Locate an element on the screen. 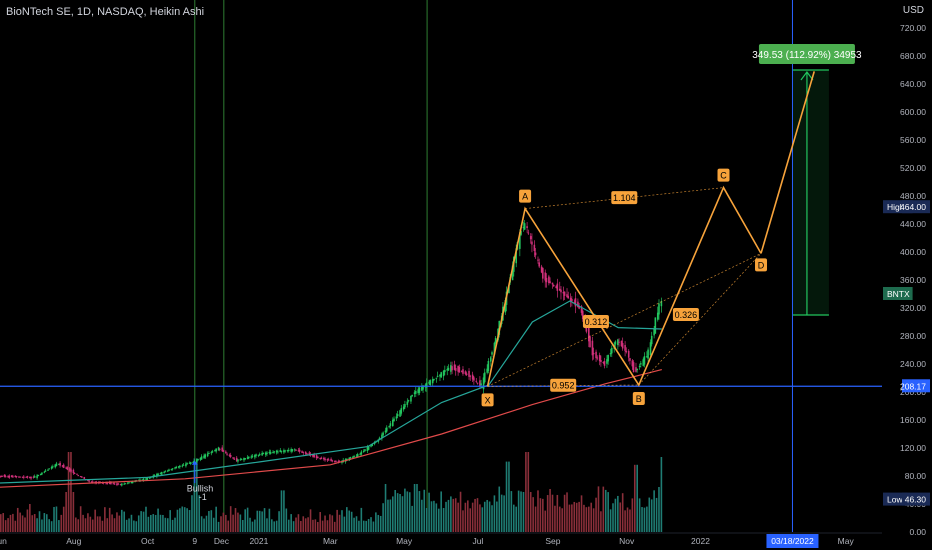 The width and height of the screenshot is (932, 550). low-label-value-box is located at coordinates (916, 499).